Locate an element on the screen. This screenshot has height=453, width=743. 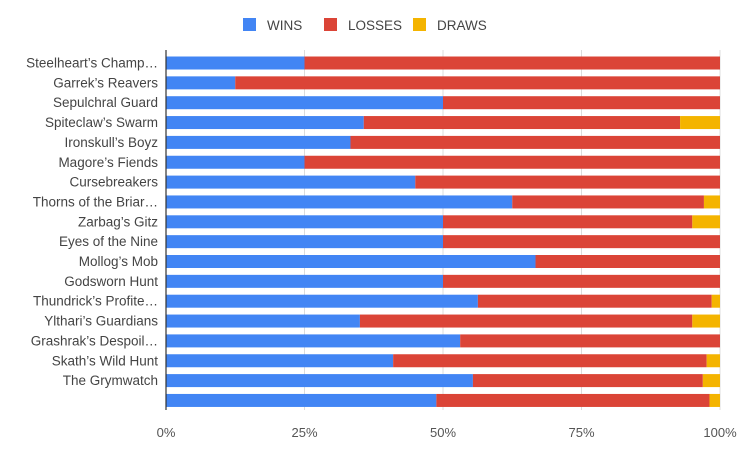
legend-label-losses: LOSSES is located at coordinates (375, 25).